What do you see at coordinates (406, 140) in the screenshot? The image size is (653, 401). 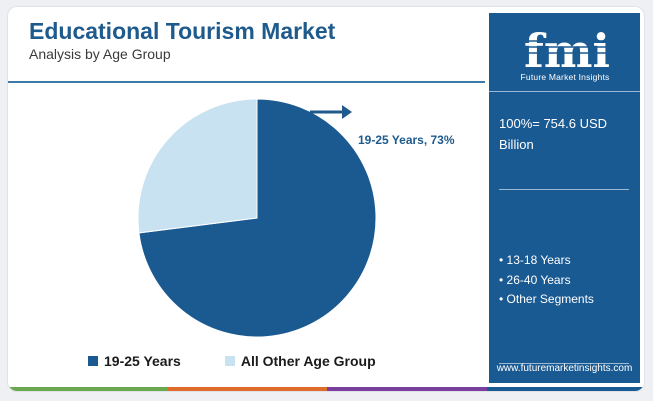 I see `slice-annotation: 19-25 Years, 73%` at bounding box center [406, 140].